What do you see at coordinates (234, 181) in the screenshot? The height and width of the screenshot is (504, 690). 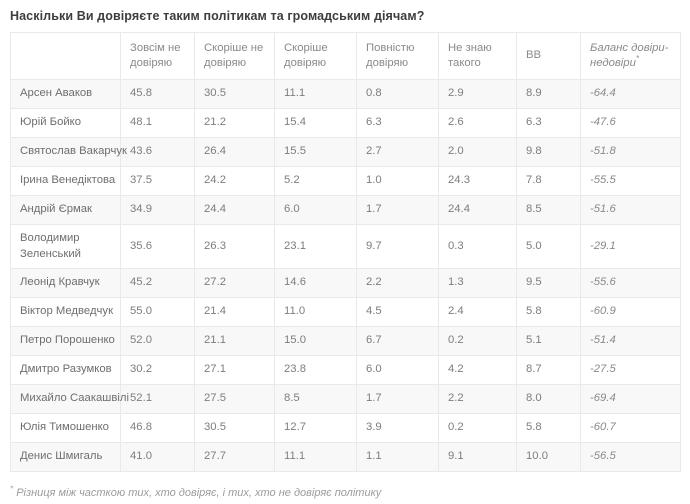 I see `value-cell: 24.2` at bounding box center [234, 181].